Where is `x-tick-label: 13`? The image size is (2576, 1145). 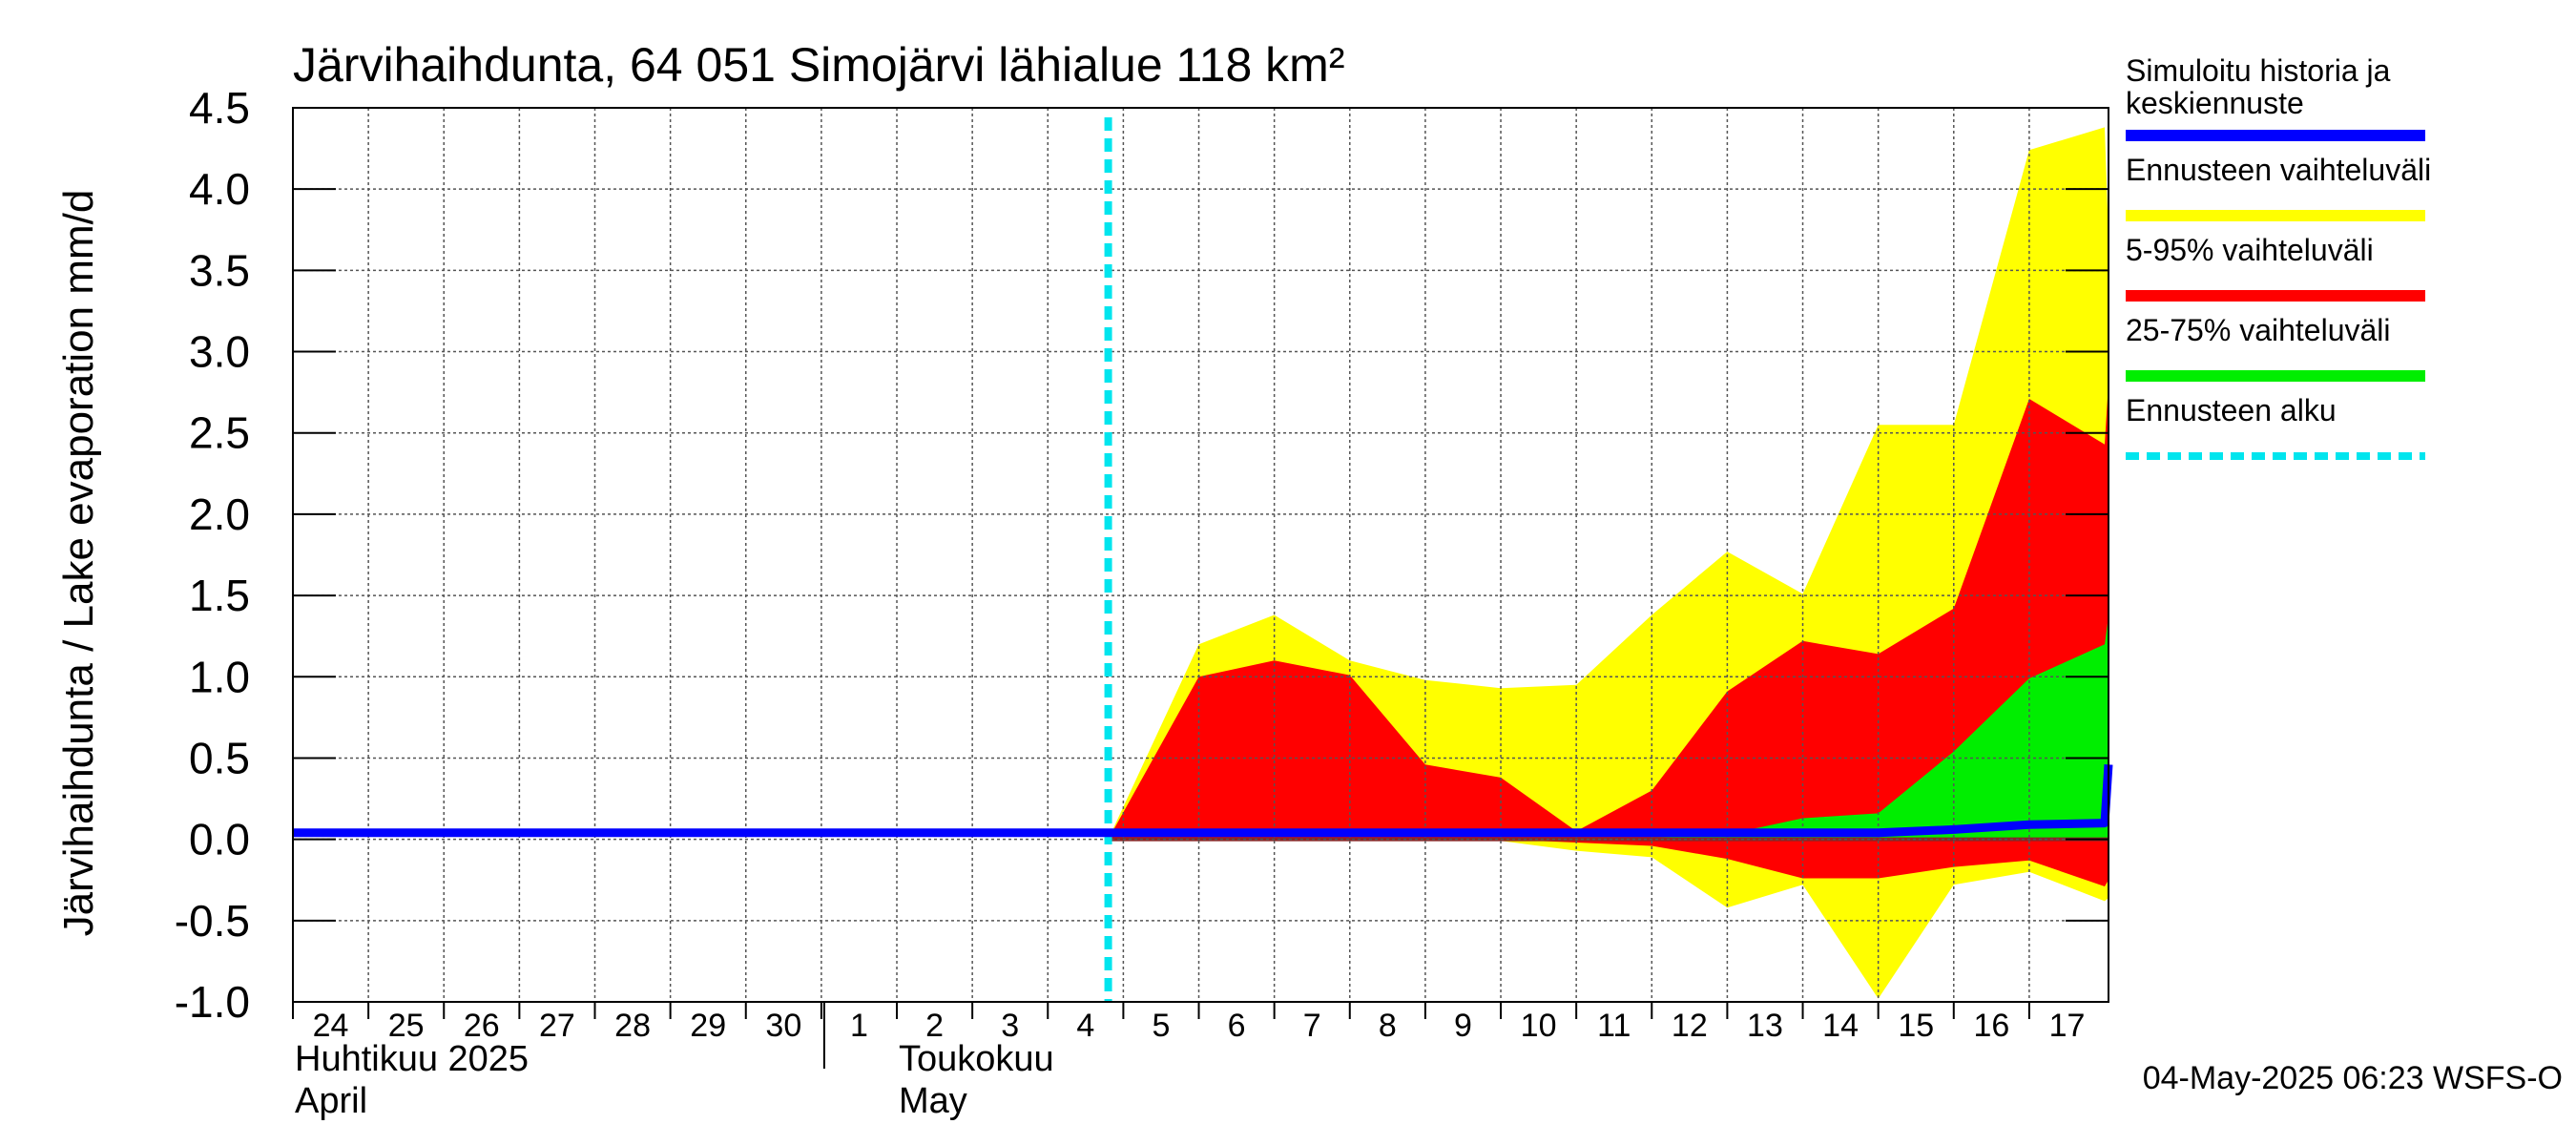
x-tick-label: 13 is located at coordinates (1765, 1026).